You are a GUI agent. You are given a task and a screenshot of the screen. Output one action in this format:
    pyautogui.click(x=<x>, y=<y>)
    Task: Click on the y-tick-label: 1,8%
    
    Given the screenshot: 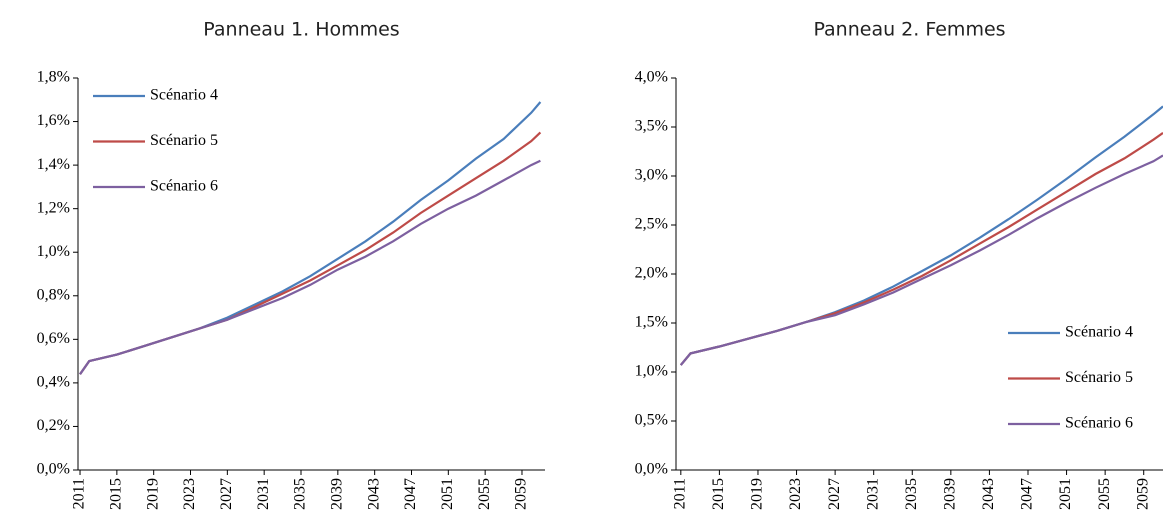 What is the action you would take?
    pyautogui.click(x=53, y=77)
    